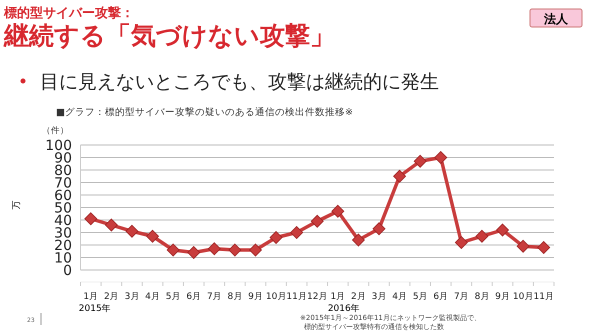 Image resolution: width=590 pixels, height=332 pixels. What do you see at coordinates (556, 19) in the screenshot?
I see `text: 法人` at bounding box center [556, 19].